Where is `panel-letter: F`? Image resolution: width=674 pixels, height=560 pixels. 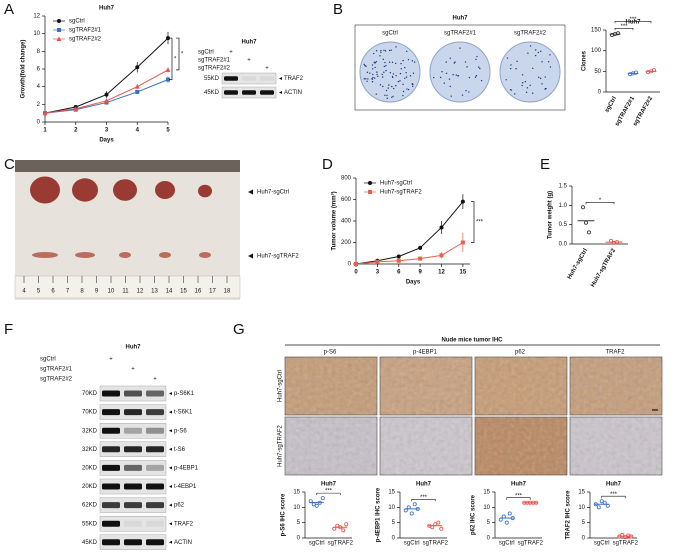 panel-letter: F is located at coordinates (8, 329).